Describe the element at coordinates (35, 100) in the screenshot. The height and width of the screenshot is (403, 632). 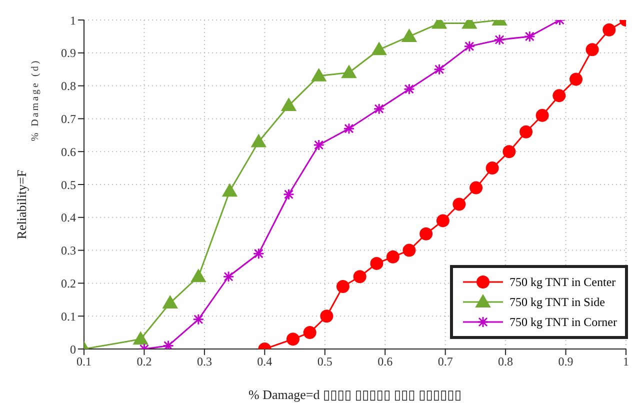
I see `text: % Damage (d)` at that location.